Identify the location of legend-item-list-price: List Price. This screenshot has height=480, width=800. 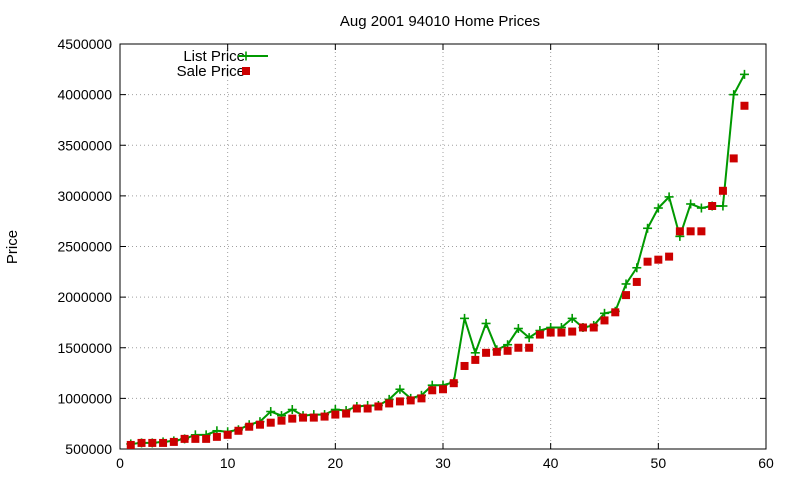
(225, 56).